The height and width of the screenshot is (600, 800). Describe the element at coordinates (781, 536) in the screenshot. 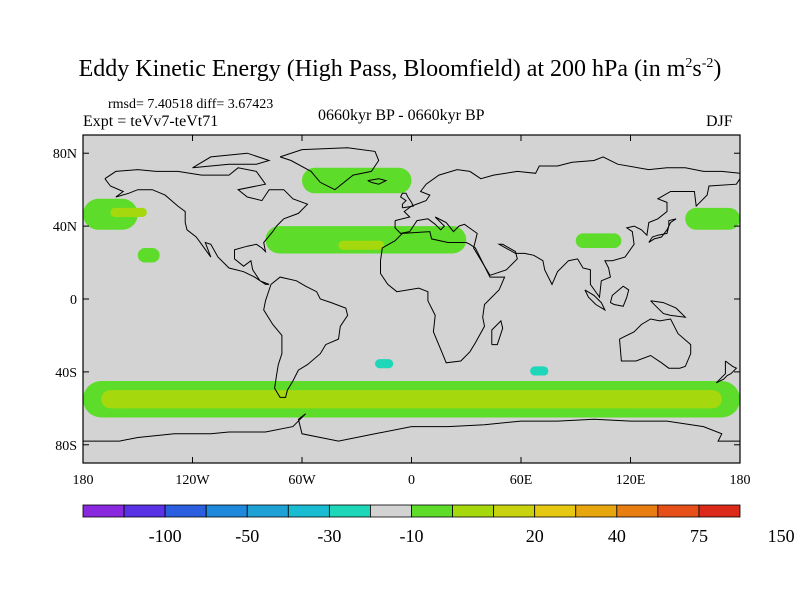

I see `colorbar-label: 150` at that location.